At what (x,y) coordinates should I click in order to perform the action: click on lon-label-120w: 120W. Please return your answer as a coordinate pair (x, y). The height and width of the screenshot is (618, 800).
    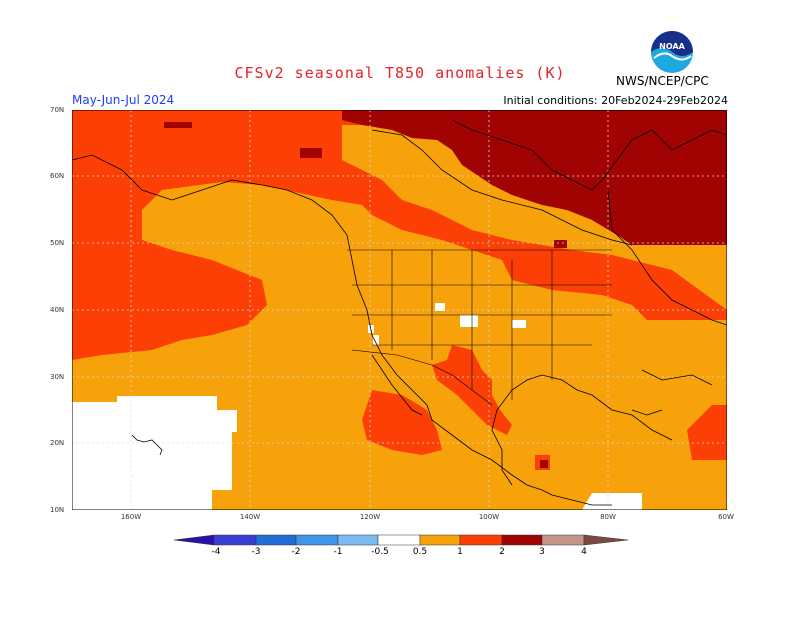
    Looking at the image, I should click on (370, 517).